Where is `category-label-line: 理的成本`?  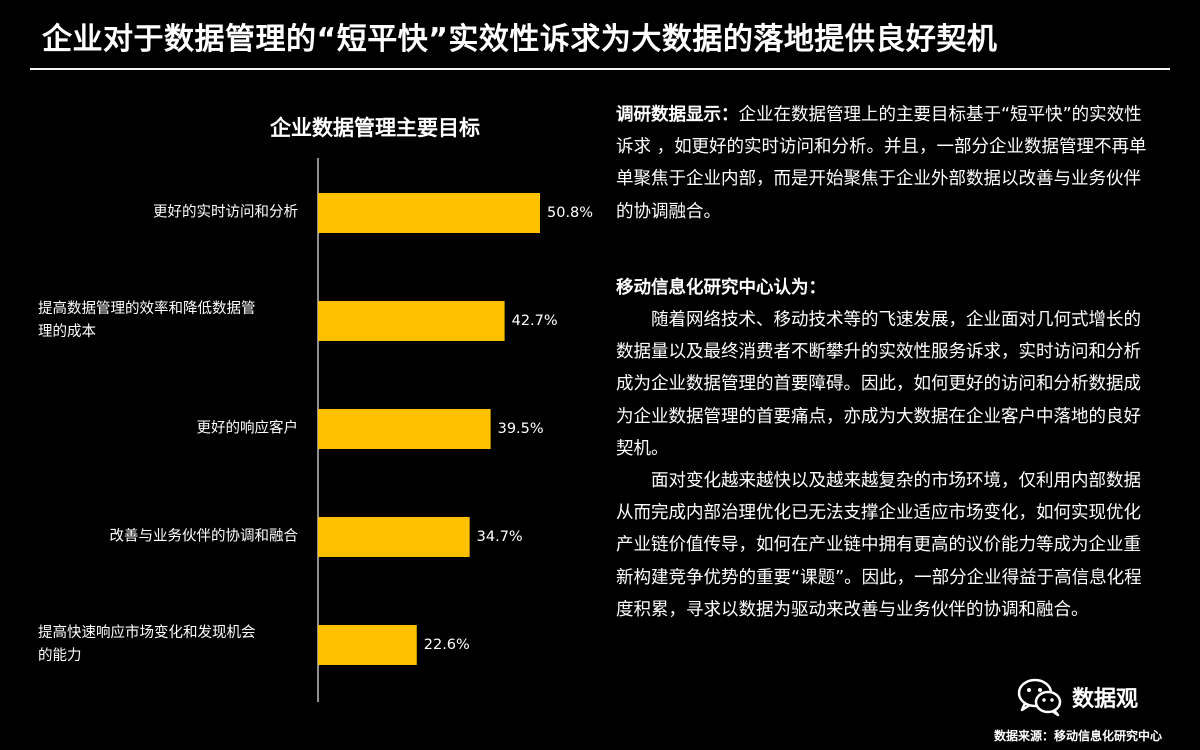
category-label-line: 理的成本 is located at coordinates (67, 332).